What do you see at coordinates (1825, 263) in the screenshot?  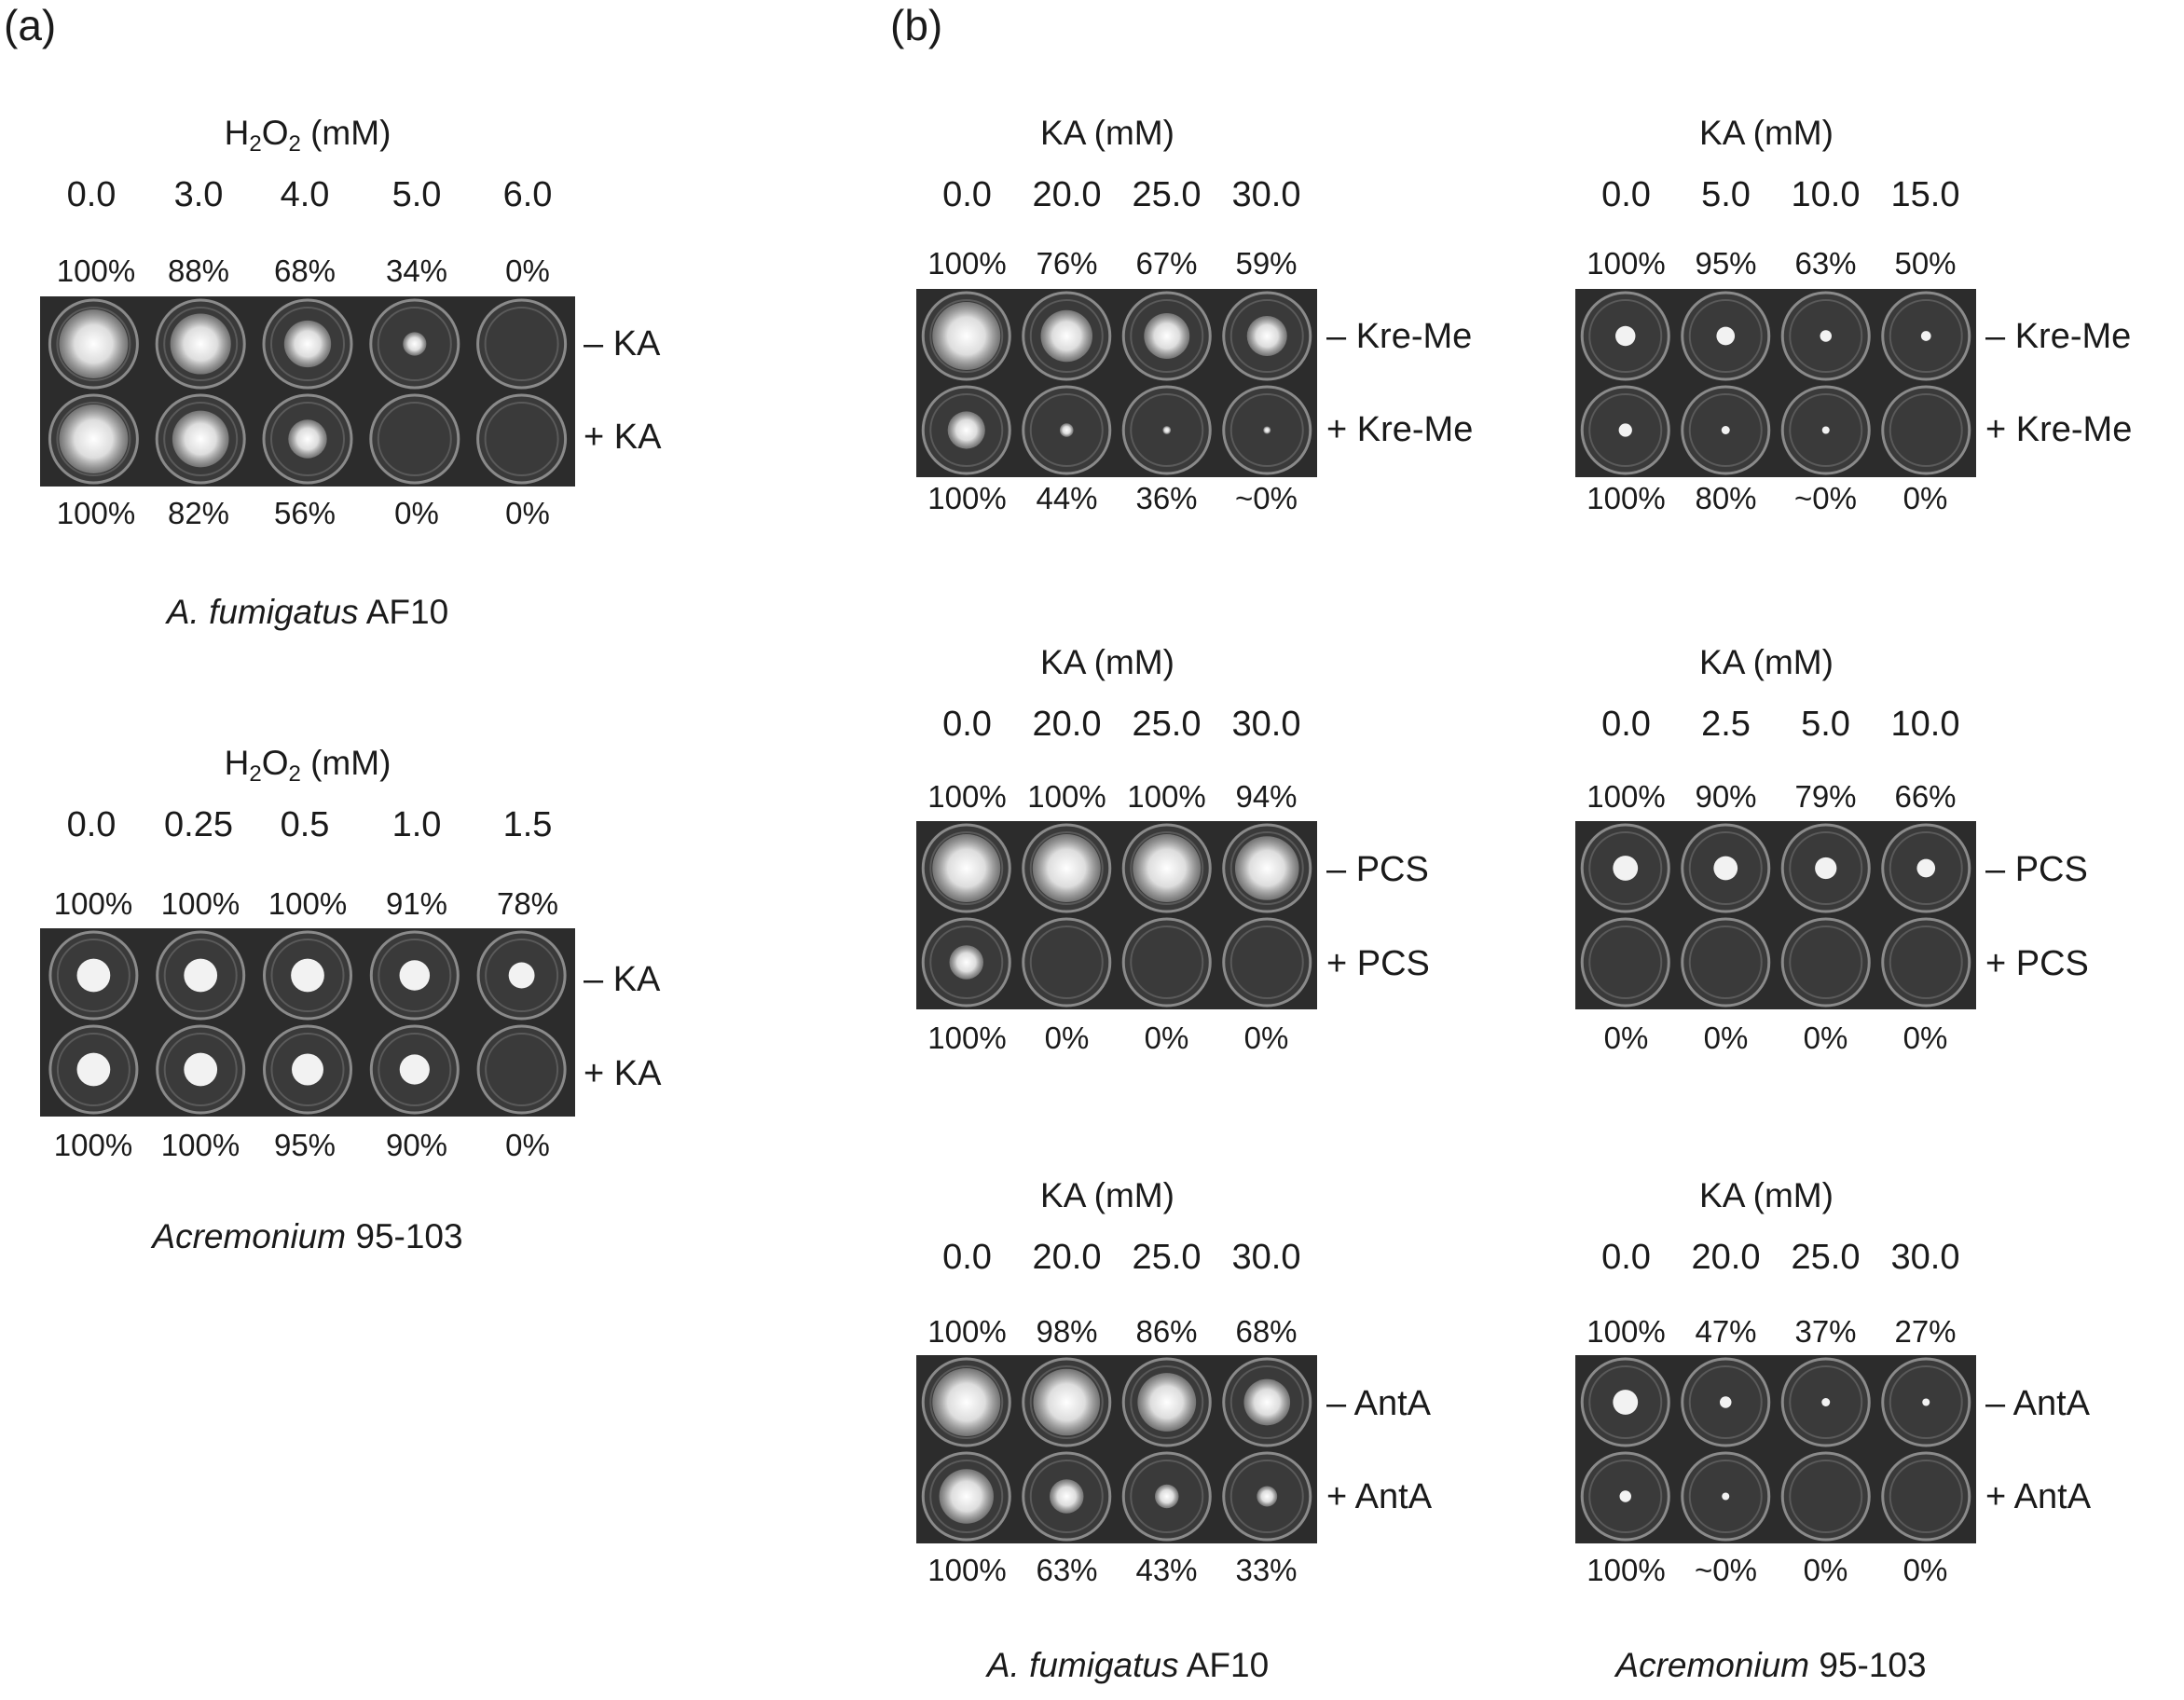 I see `b2-top-pct: 63%` at bounding box center [1825, 263].